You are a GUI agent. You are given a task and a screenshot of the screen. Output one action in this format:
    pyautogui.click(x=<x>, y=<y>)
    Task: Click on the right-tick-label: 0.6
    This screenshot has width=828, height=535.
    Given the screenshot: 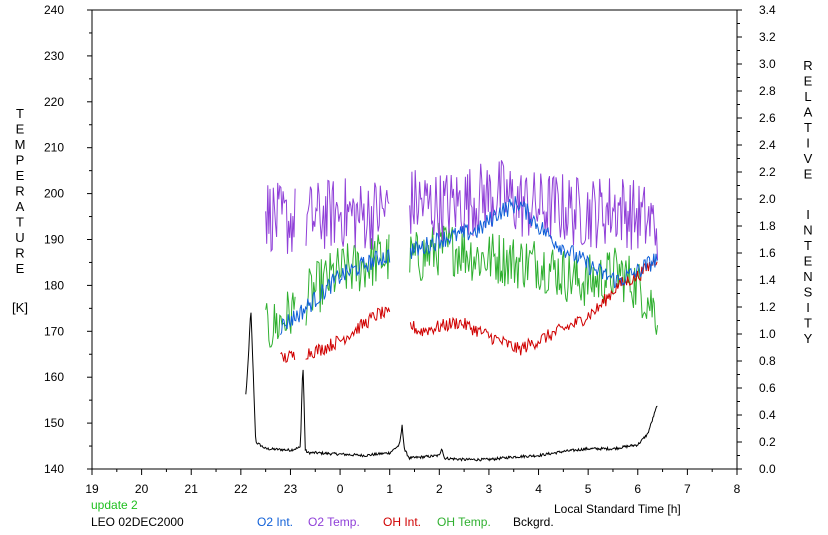 What is the action you would take?
    pyautogui.click(x=767, y=388)
    